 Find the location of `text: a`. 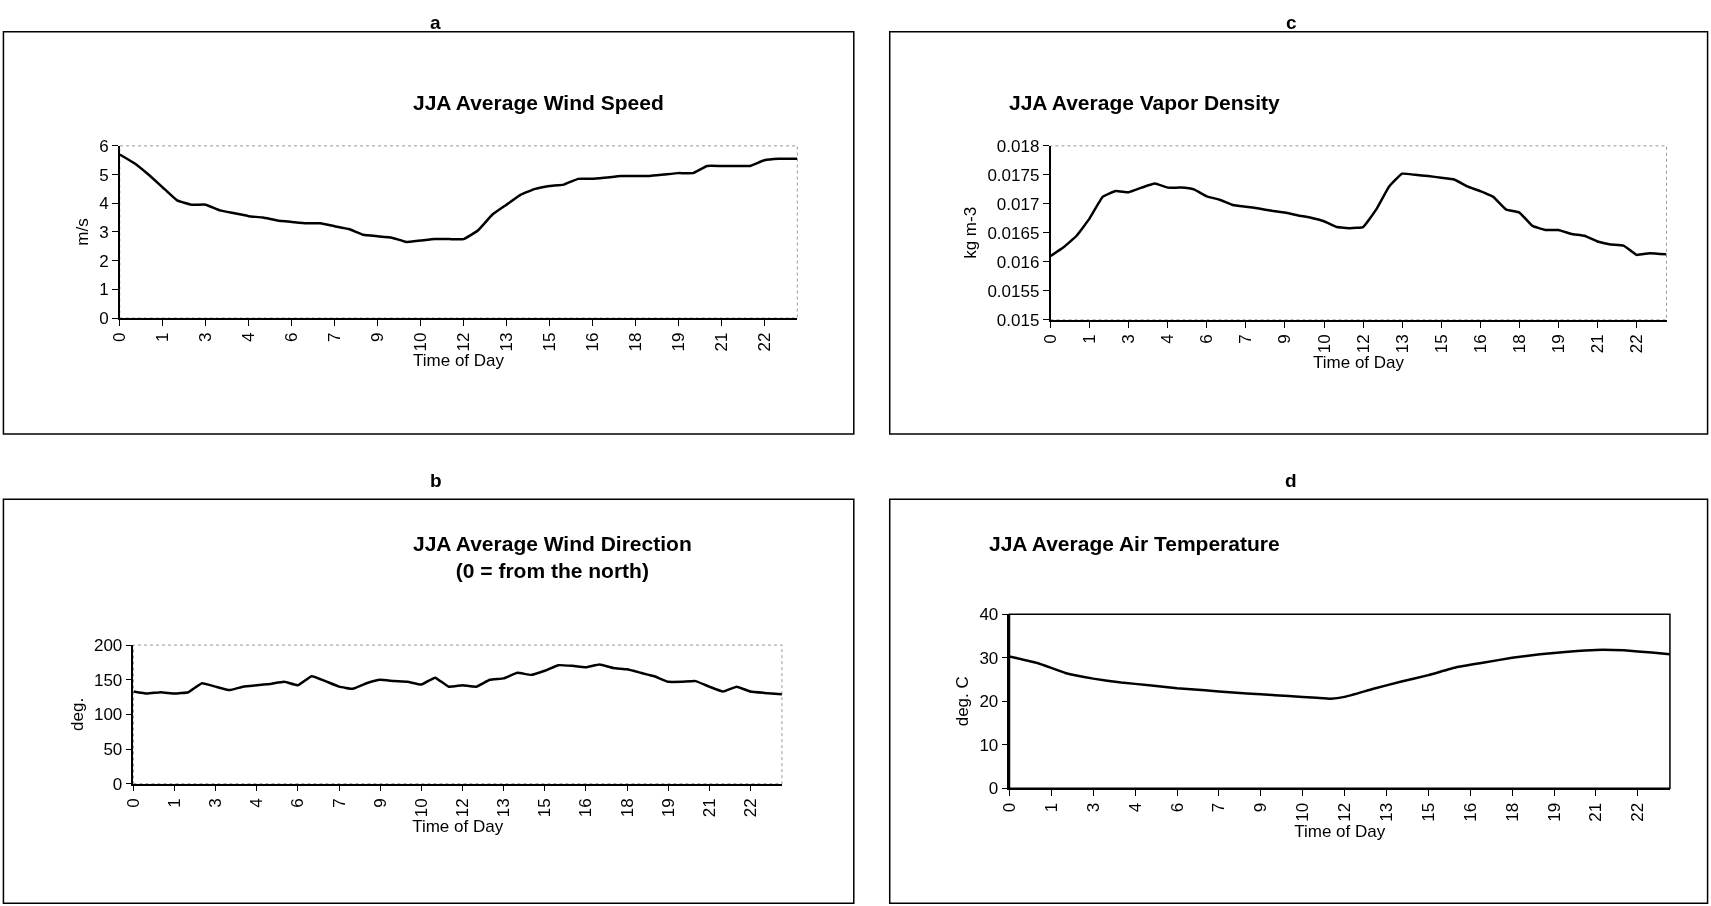

text: a is located at coordinates (435, 22).